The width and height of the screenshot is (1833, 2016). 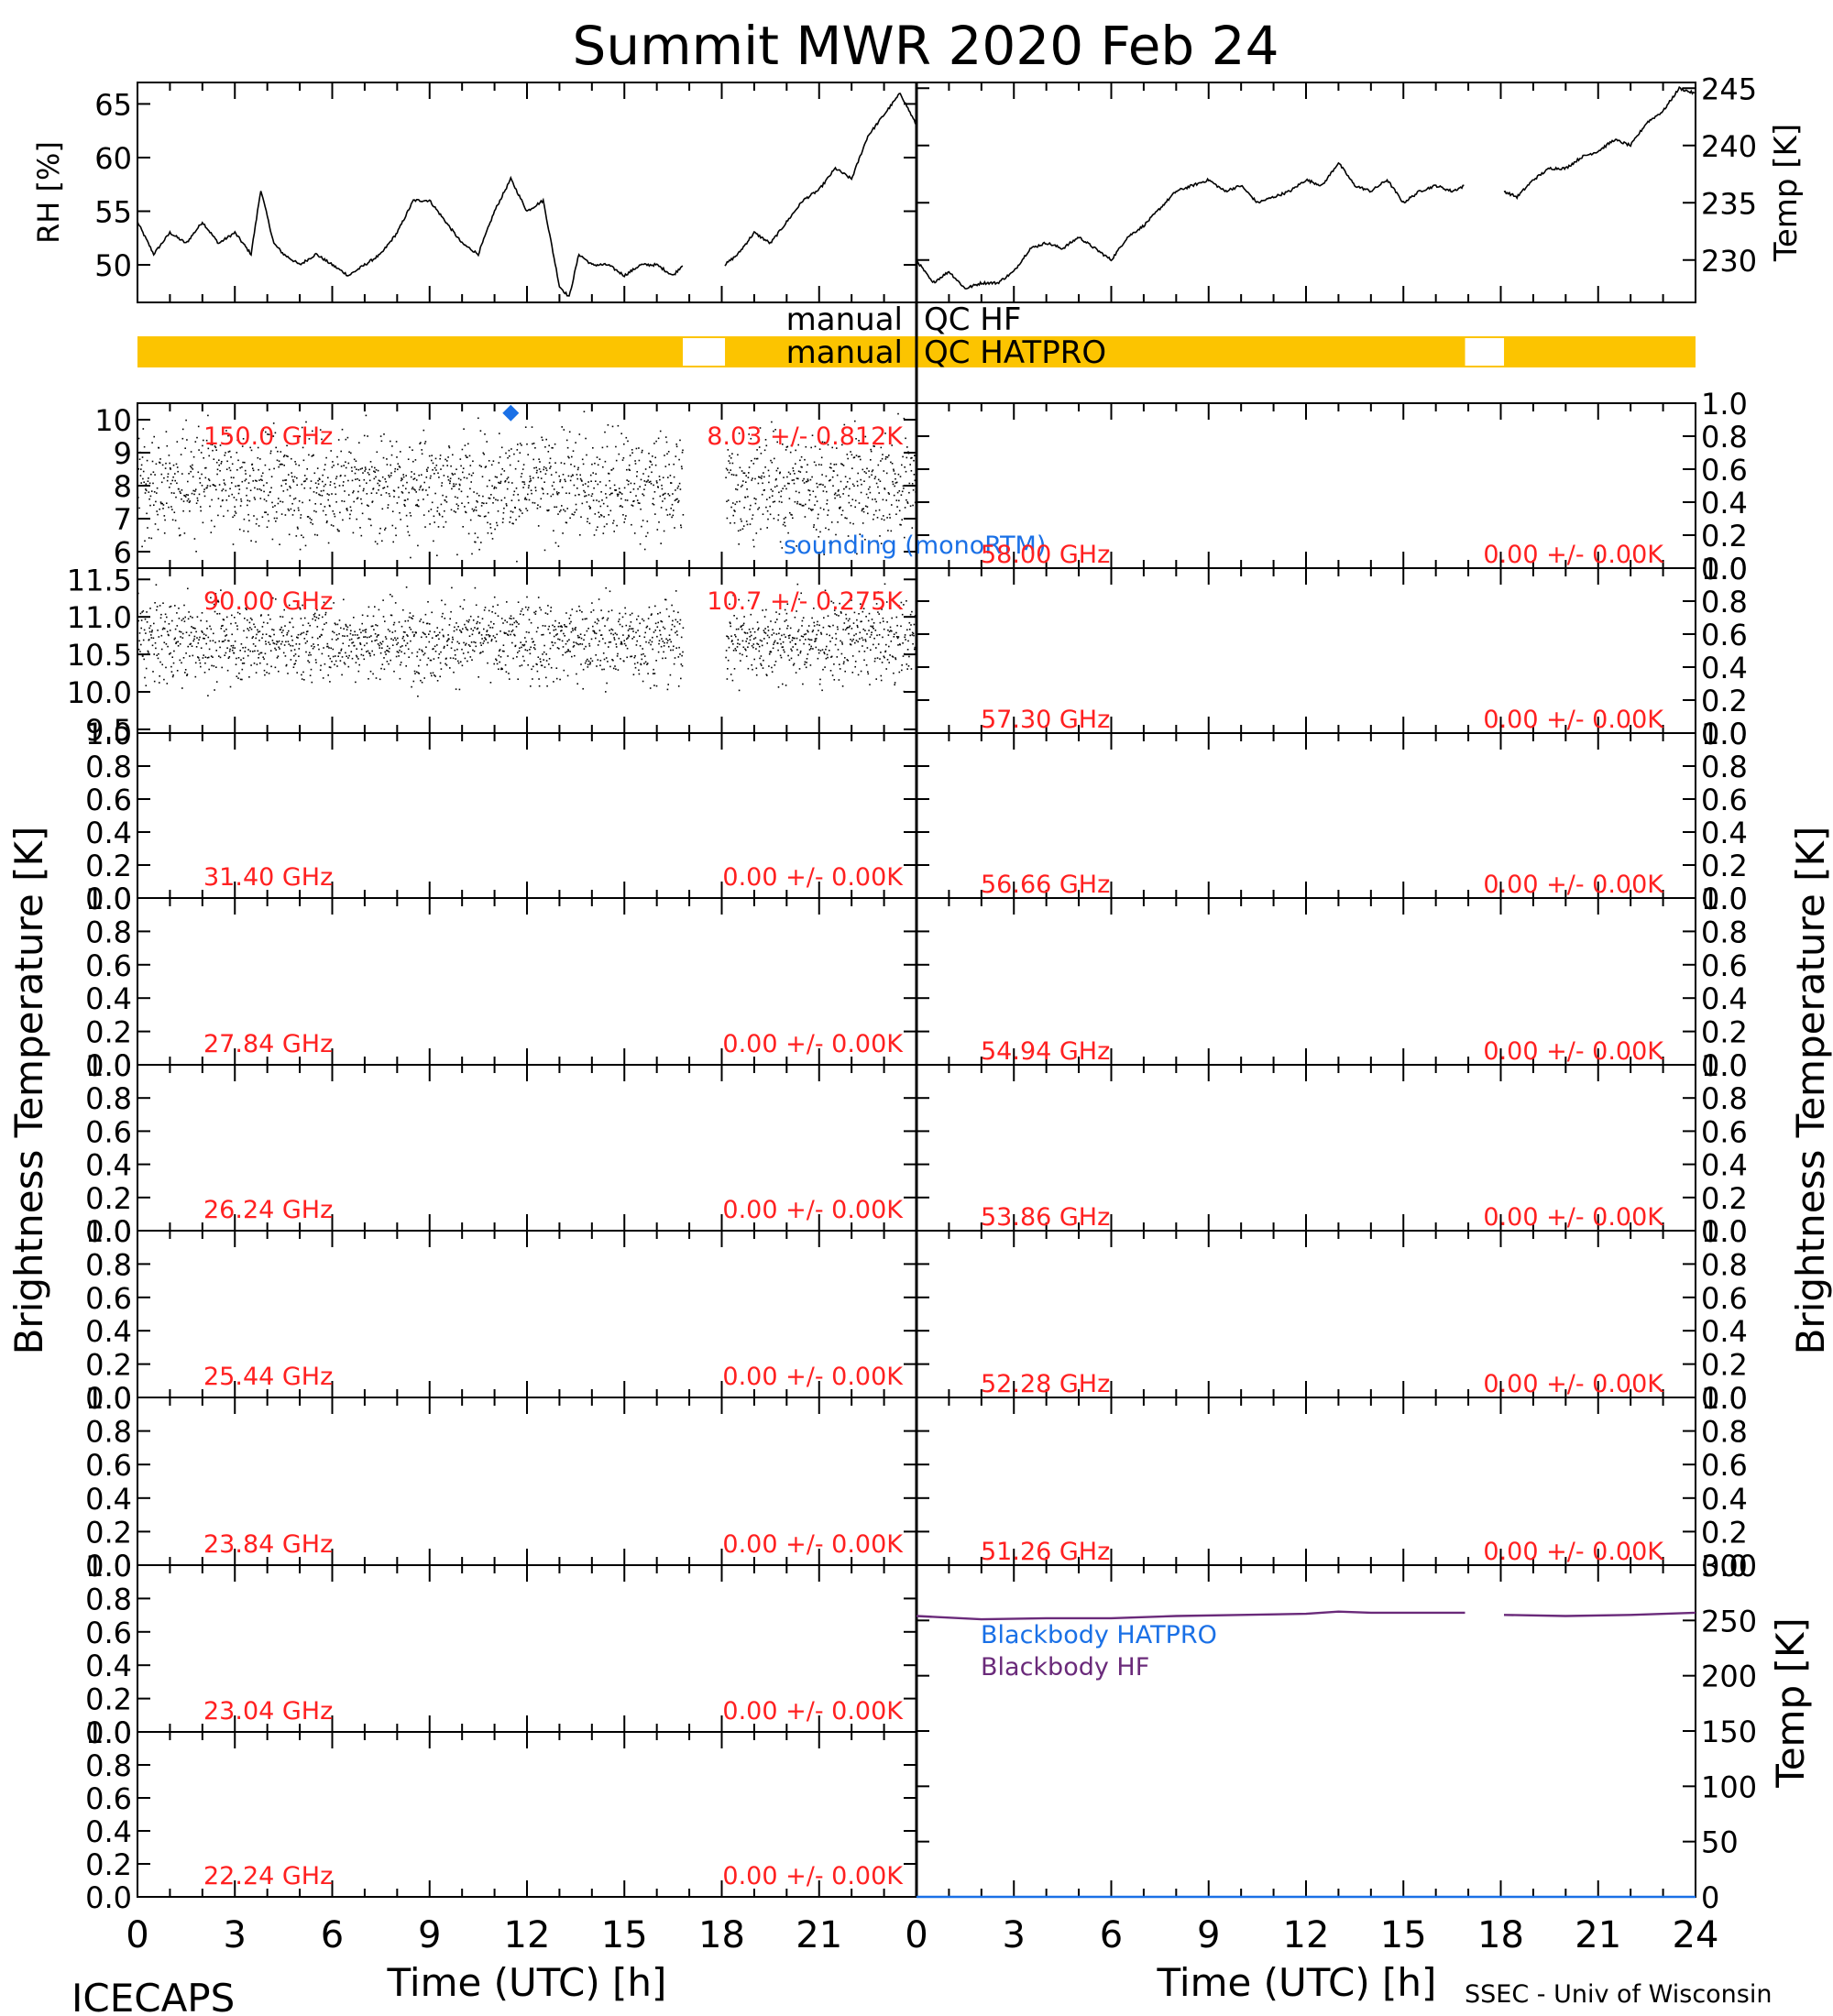 I want to click on y-tick-label: 0.8, so click(x=108, y=1098).